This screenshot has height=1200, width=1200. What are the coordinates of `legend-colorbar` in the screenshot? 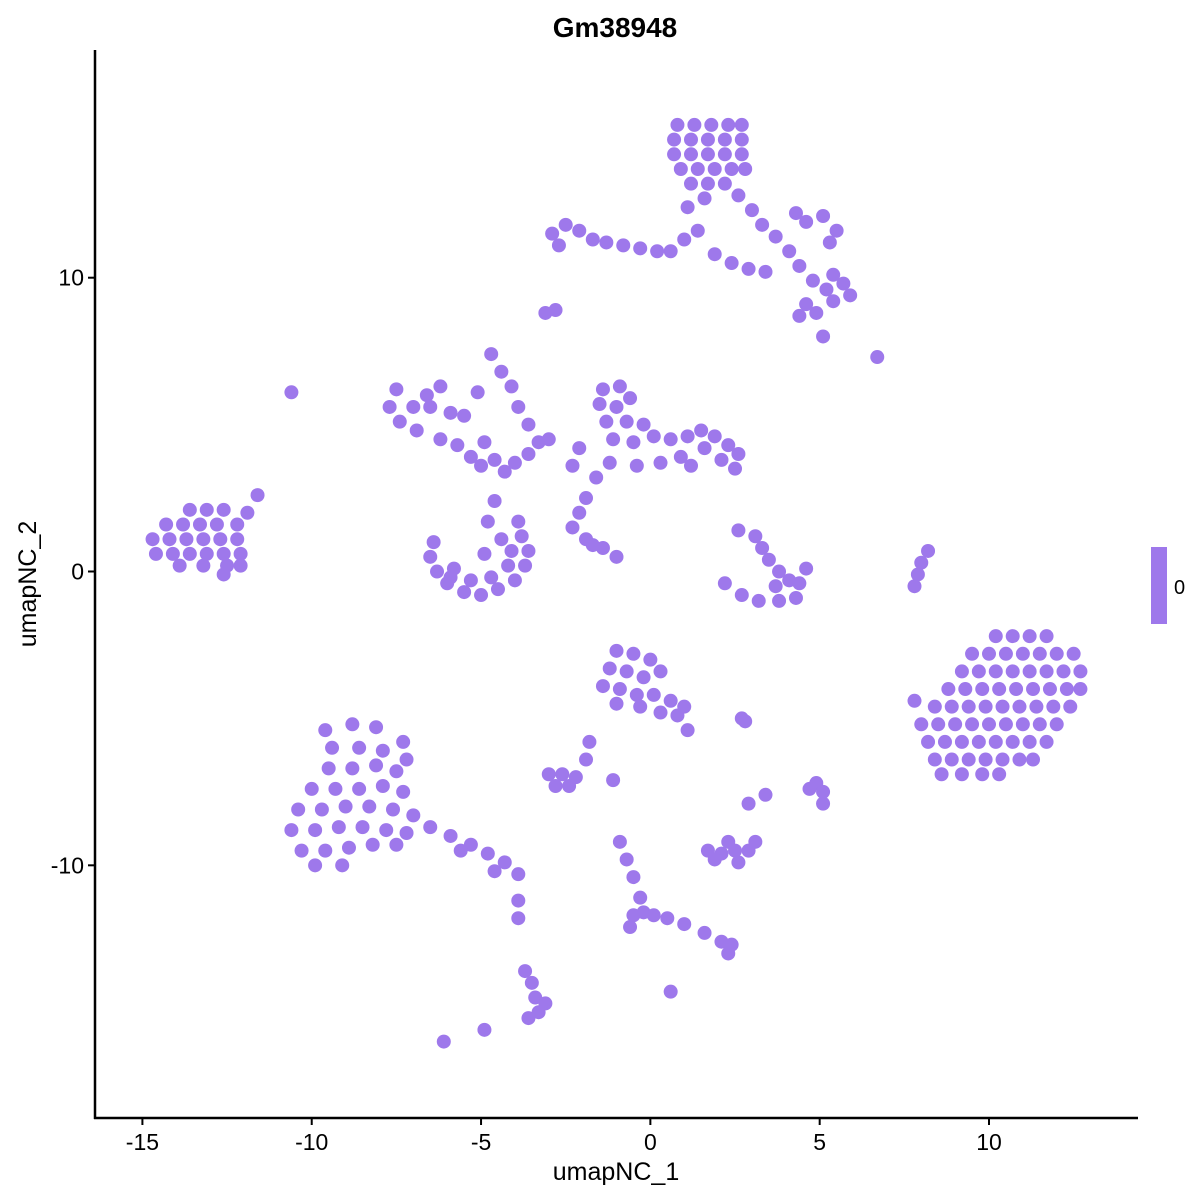 It's located at (1159, 585).